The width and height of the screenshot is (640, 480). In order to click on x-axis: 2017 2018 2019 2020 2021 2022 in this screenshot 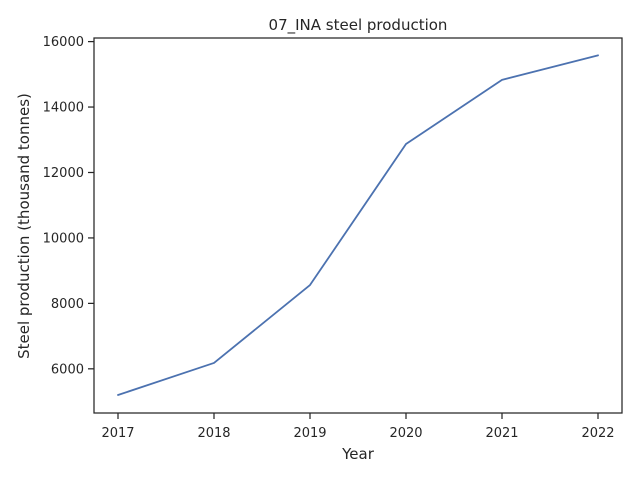, I will do `click(358, 427)`.